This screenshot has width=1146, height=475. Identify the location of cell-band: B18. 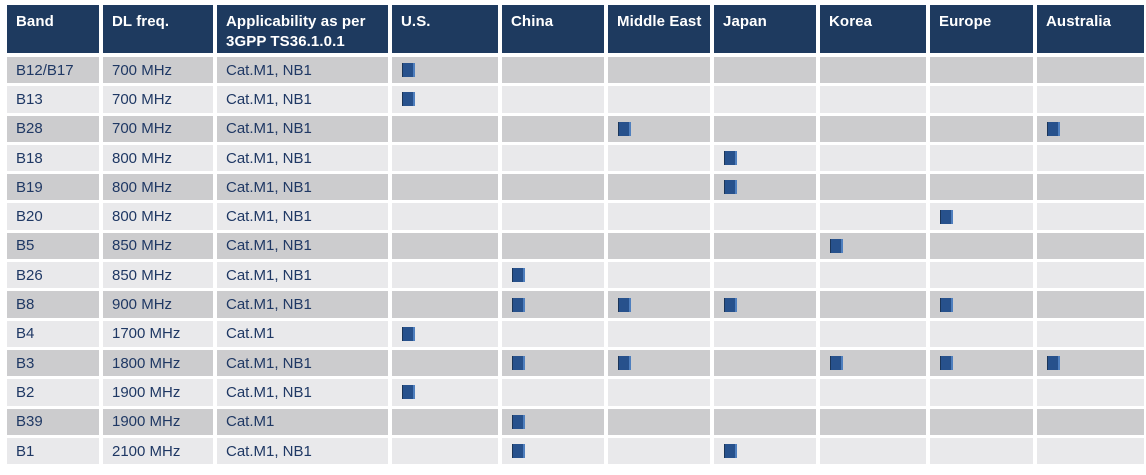
(53, 158).